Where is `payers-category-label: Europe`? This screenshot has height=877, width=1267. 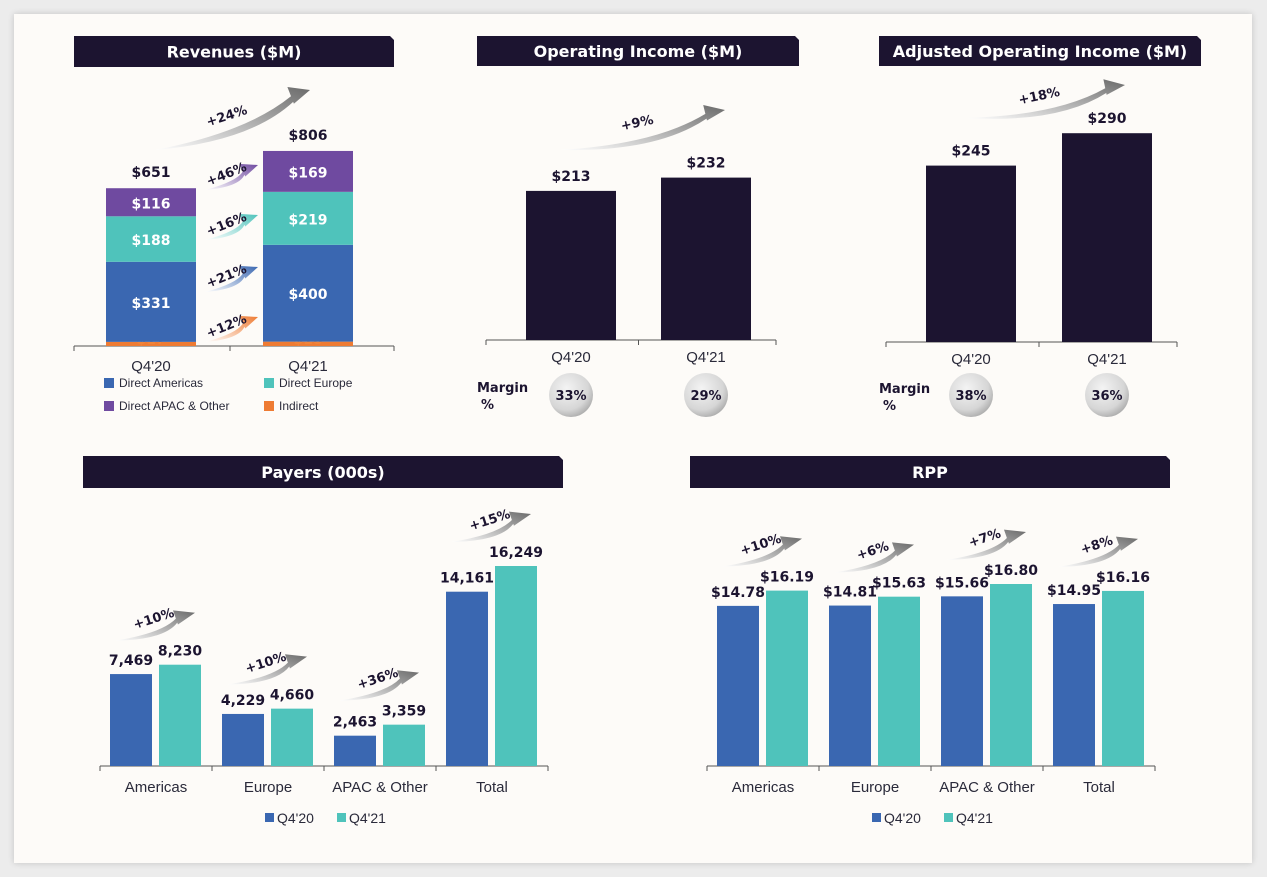 payers-category-label: Europe is located at coordinates (268, 787).